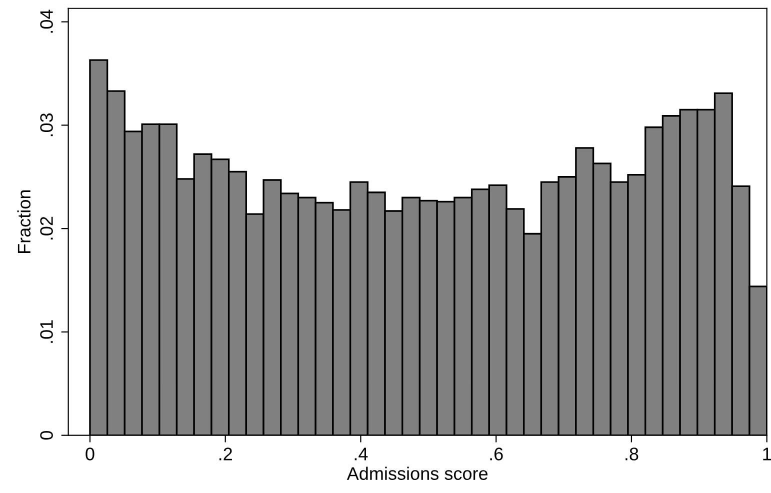  I want to click on y-tick-label: .04, so click(46, 21).